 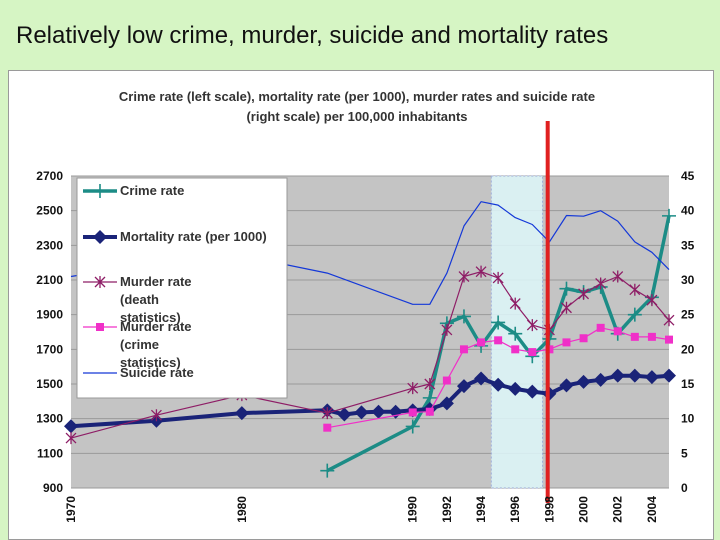 I want to click on x-tick-label: 1990, so click(x=413, y=509).